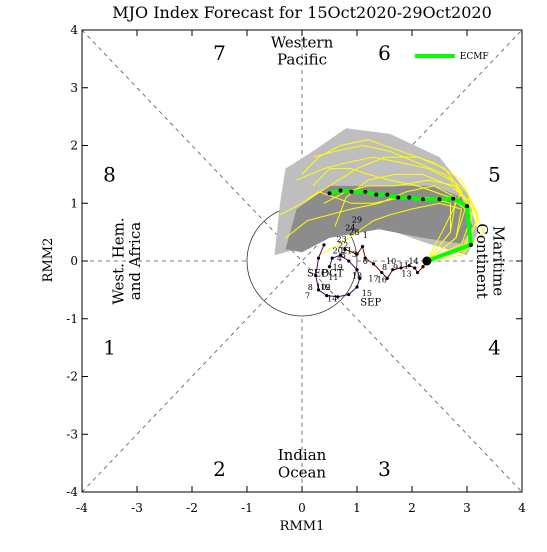 This screenshot has width=547, height=552. Describe the element at coordinates (302, 60) in the screenshot. I see `region-top-line-2: Pacific` at that location.